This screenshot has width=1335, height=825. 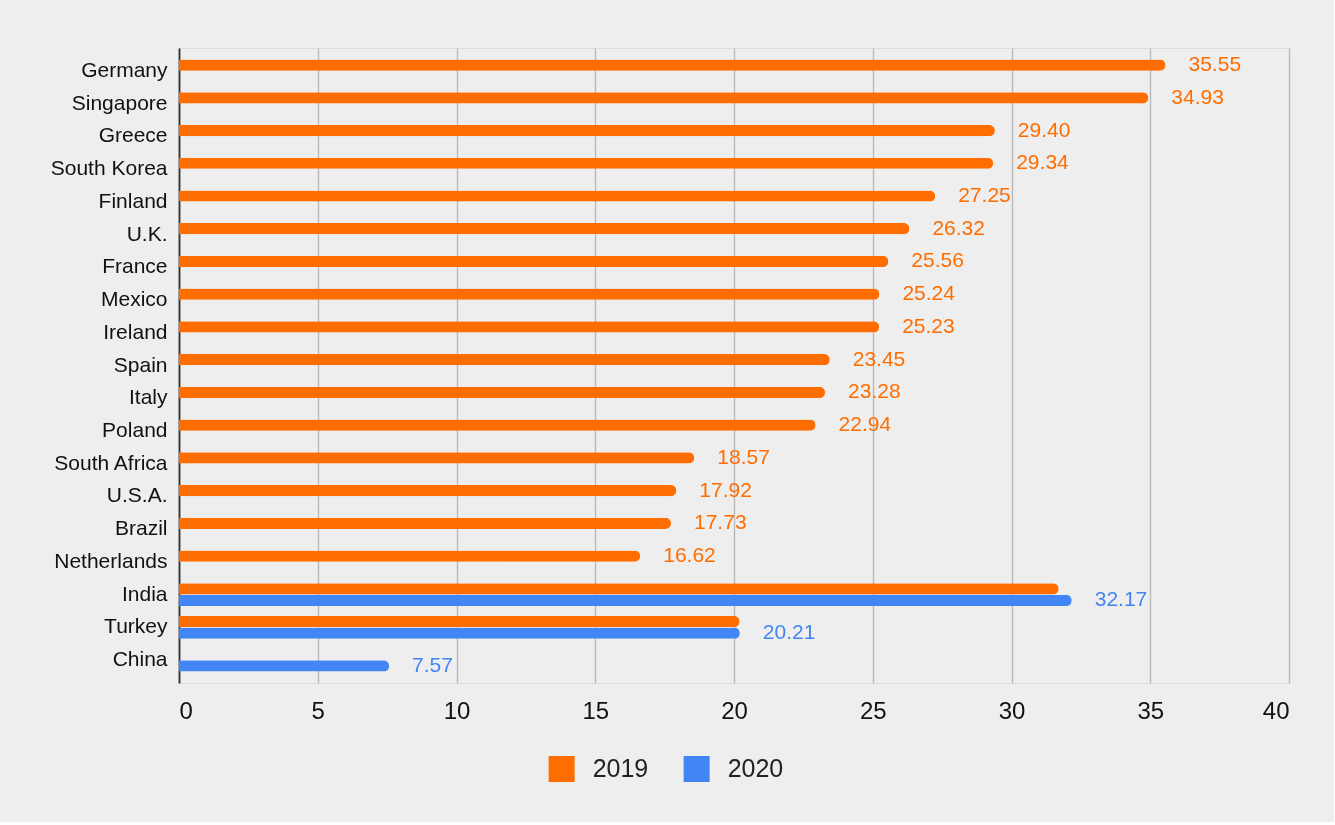 I want to click on data-label: 17.73, so click(x=720, y=522).